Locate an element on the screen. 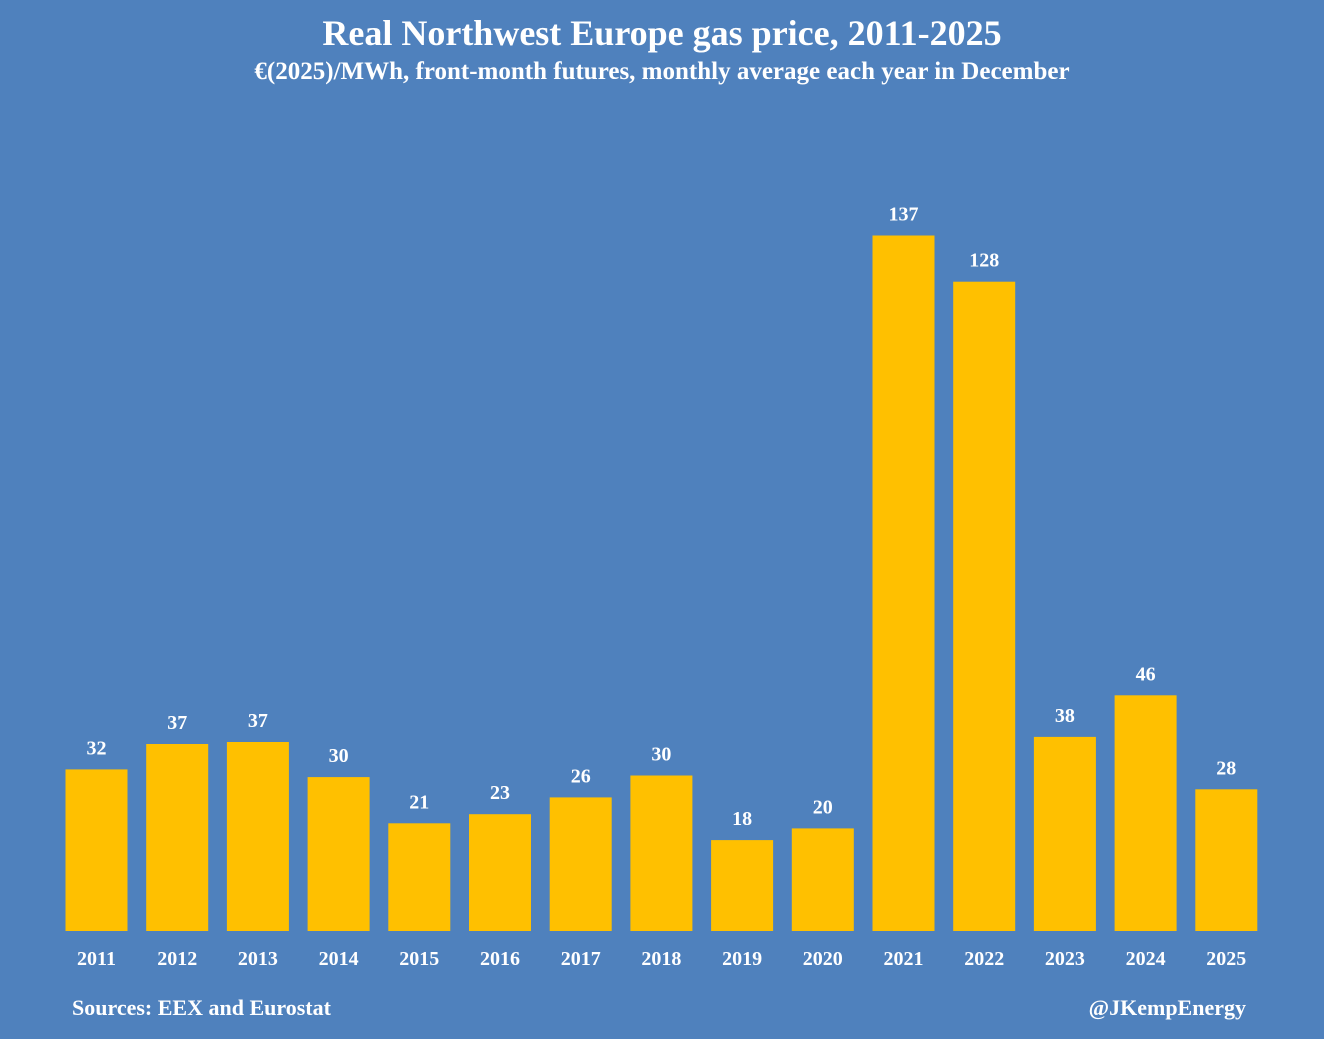  x-tick-2014: 2014 is located at coordinates (339, 959).